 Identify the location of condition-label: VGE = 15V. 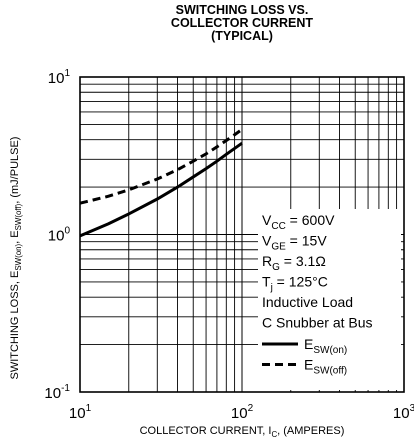
(294, 243).